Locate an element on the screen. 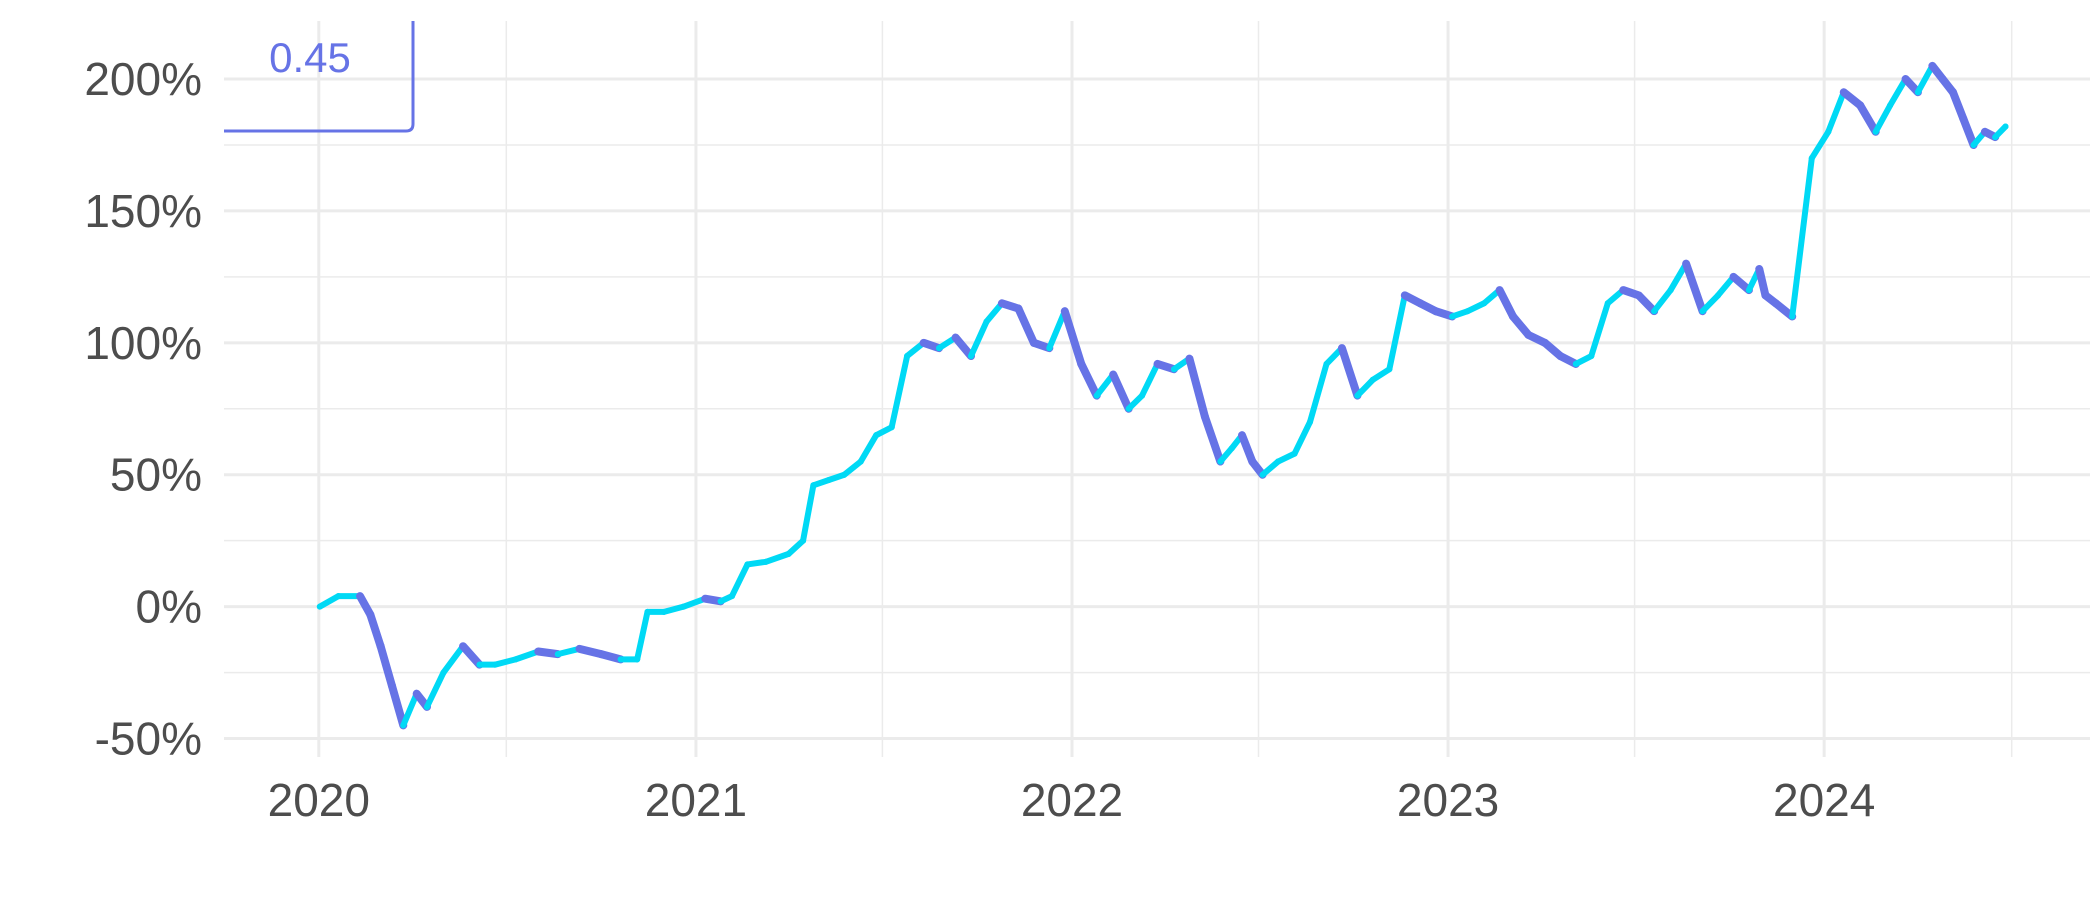 This screenshot has height=900, width=2100. value-readout-box: 0.45 is located at coordinates (319, 77).